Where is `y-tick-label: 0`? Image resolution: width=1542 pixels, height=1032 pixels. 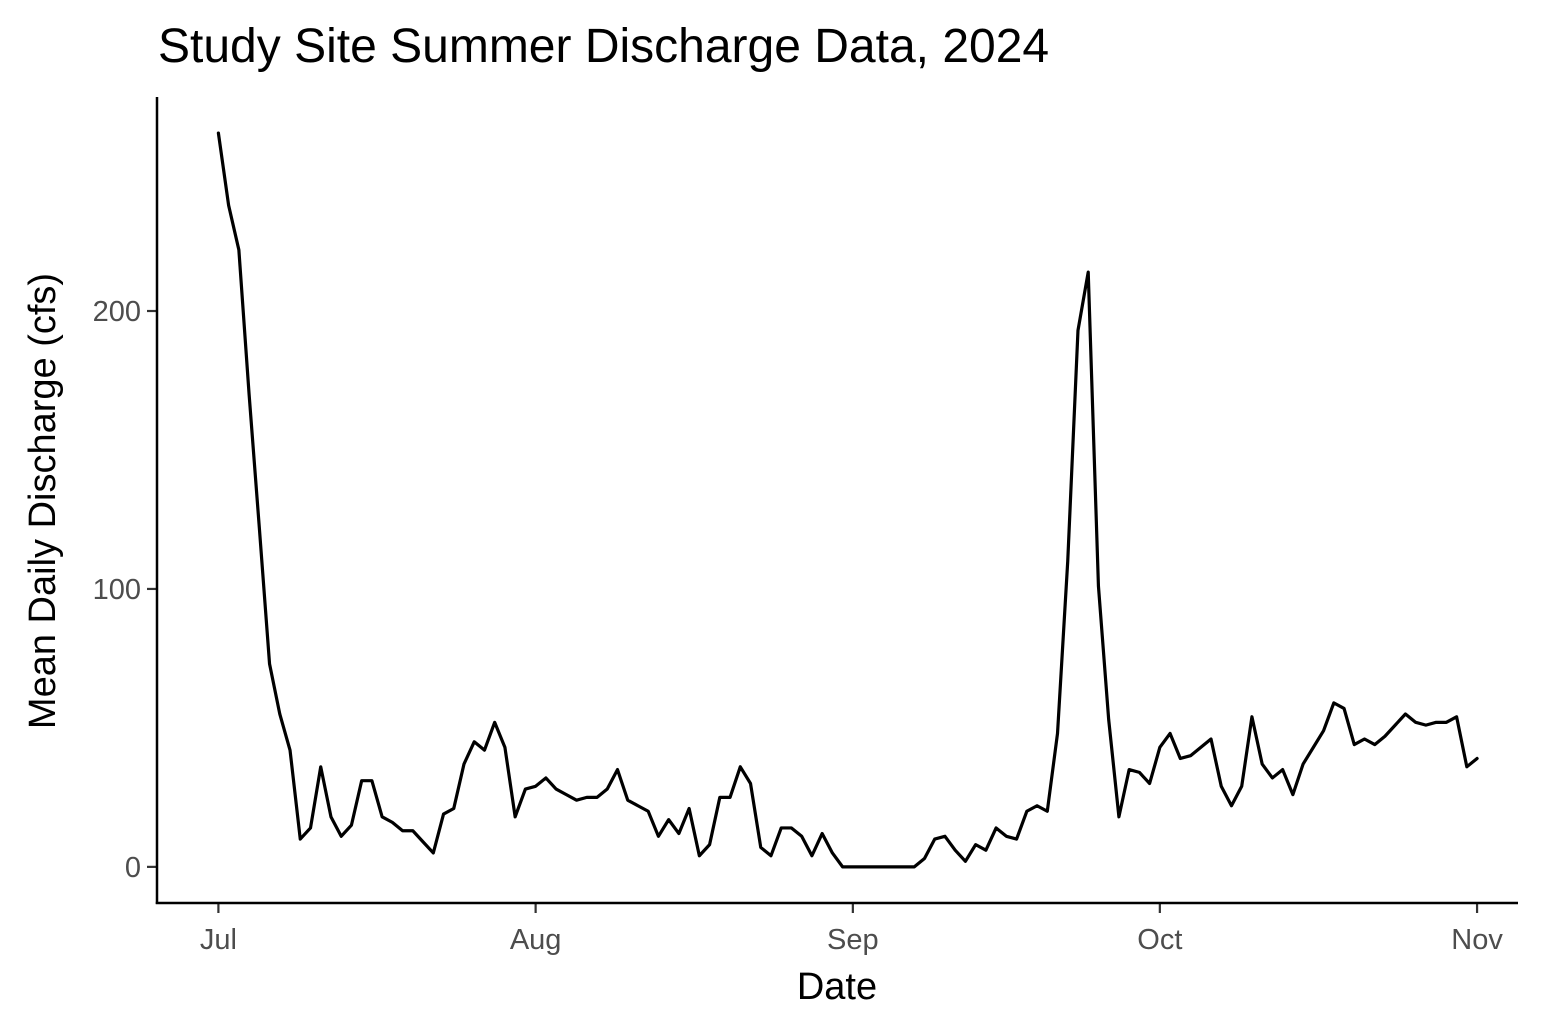
y-tick-label: 0 is located at coordinates (133, 868).